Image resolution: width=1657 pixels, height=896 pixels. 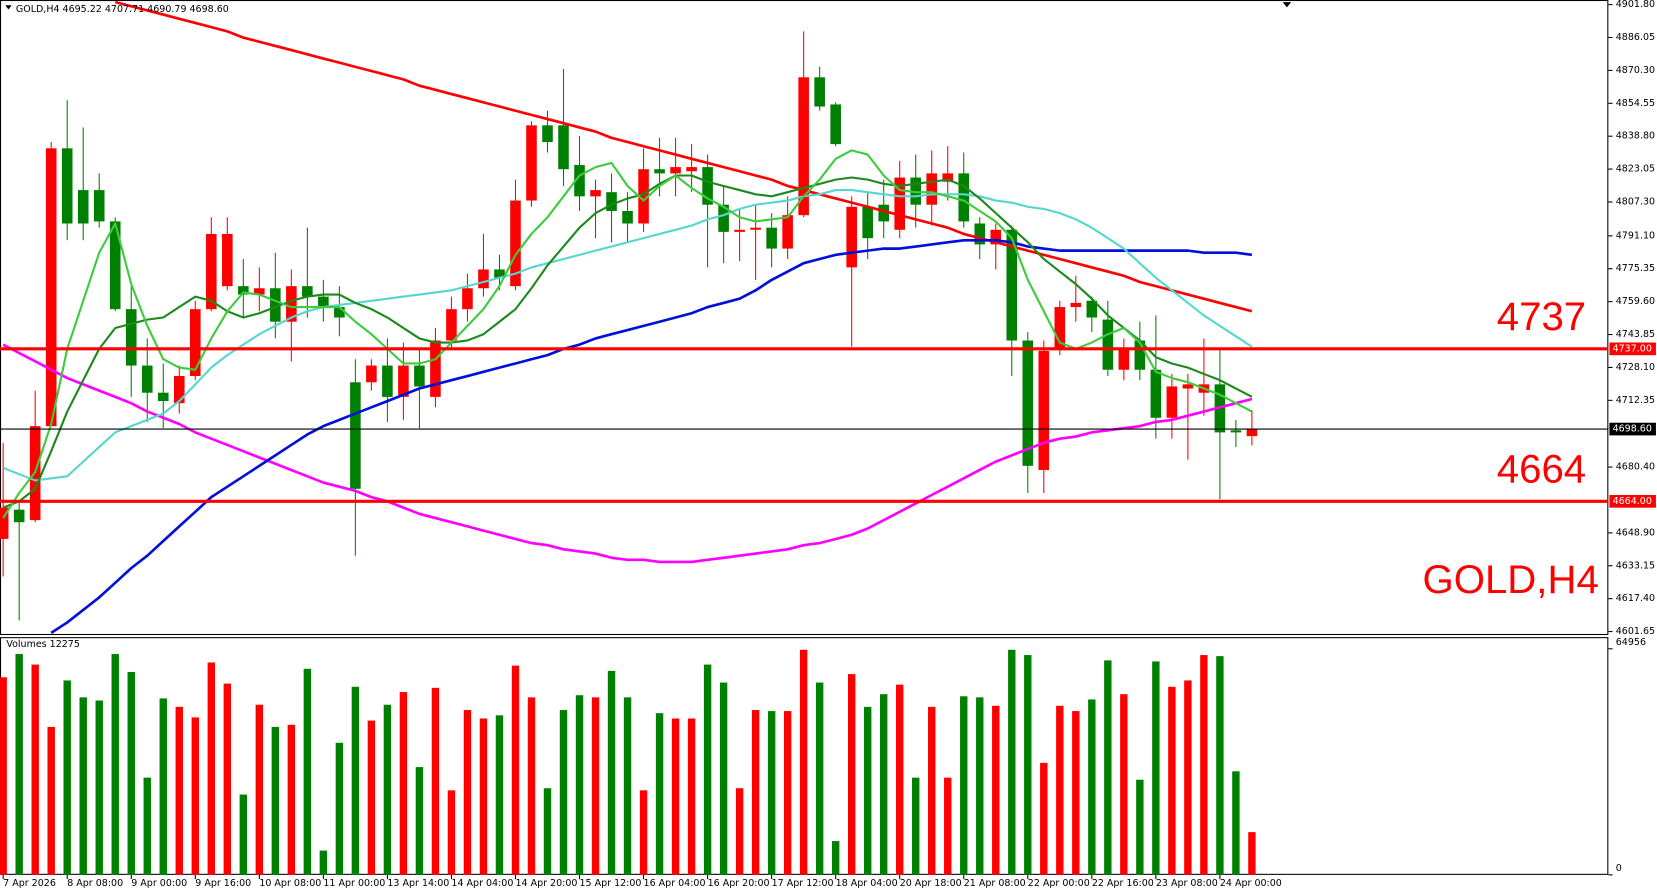 I want to click on price-axis-label: 4698.60, so click(x=1632, y=429).